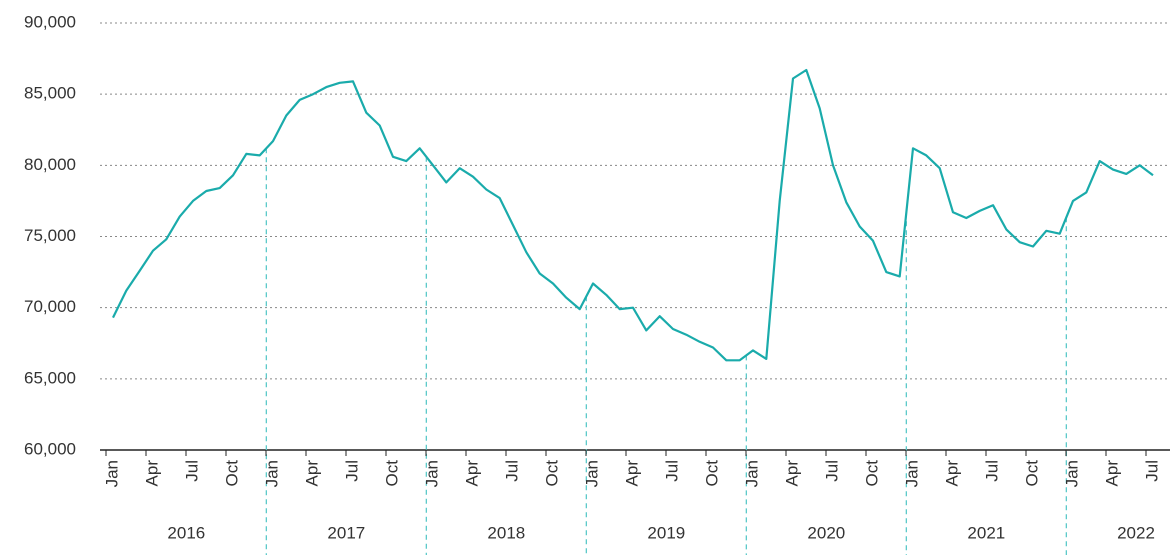 This screenshot has height=555, width=1174. I want to click on year-label: 2016, so click(186, 532).